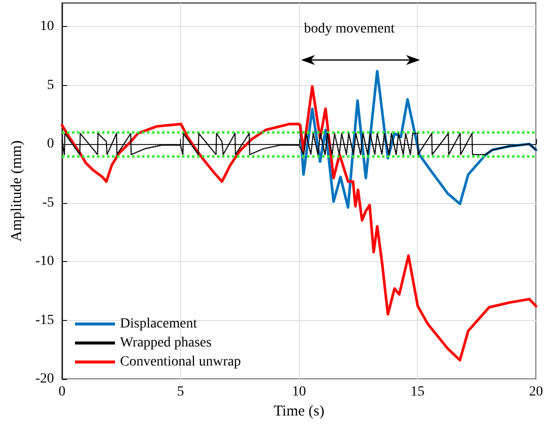 This screenshot has width=546, height=434. Describe the element at coordinates (417, 392) in the screenshot. I see `x-tick-label: 15` at that location.